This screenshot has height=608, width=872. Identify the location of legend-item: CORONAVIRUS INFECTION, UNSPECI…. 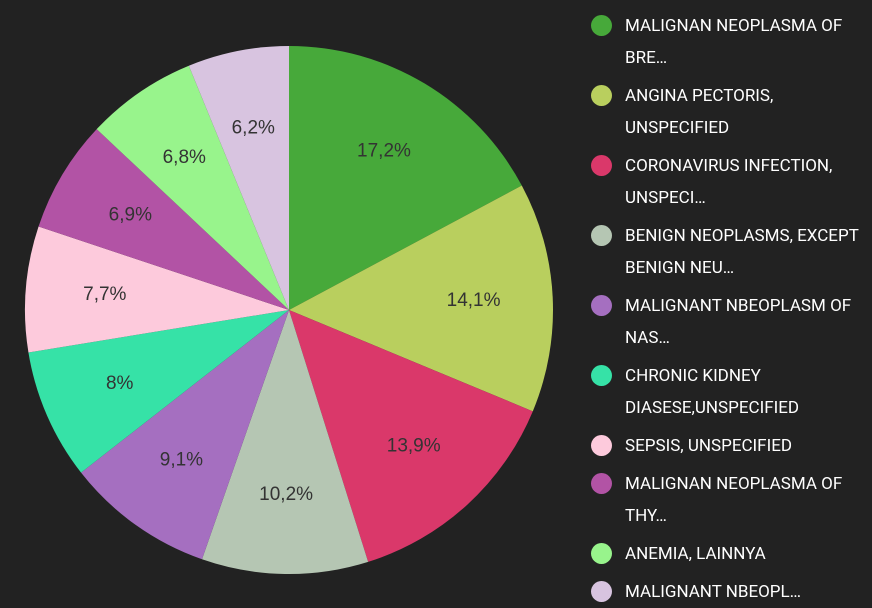
(731, 182).